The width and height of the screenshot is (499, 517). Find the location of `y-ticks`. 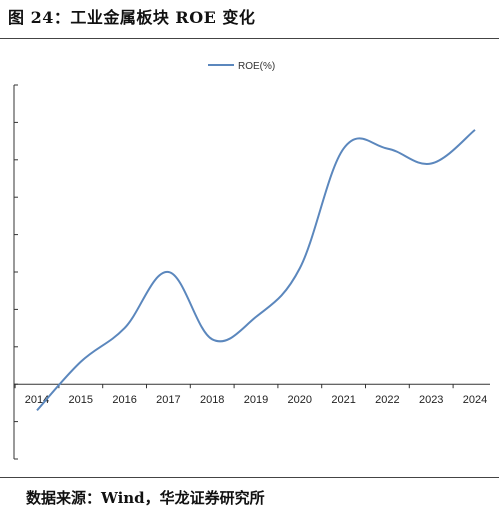

y-ticks is located at coordinates (16, 272).